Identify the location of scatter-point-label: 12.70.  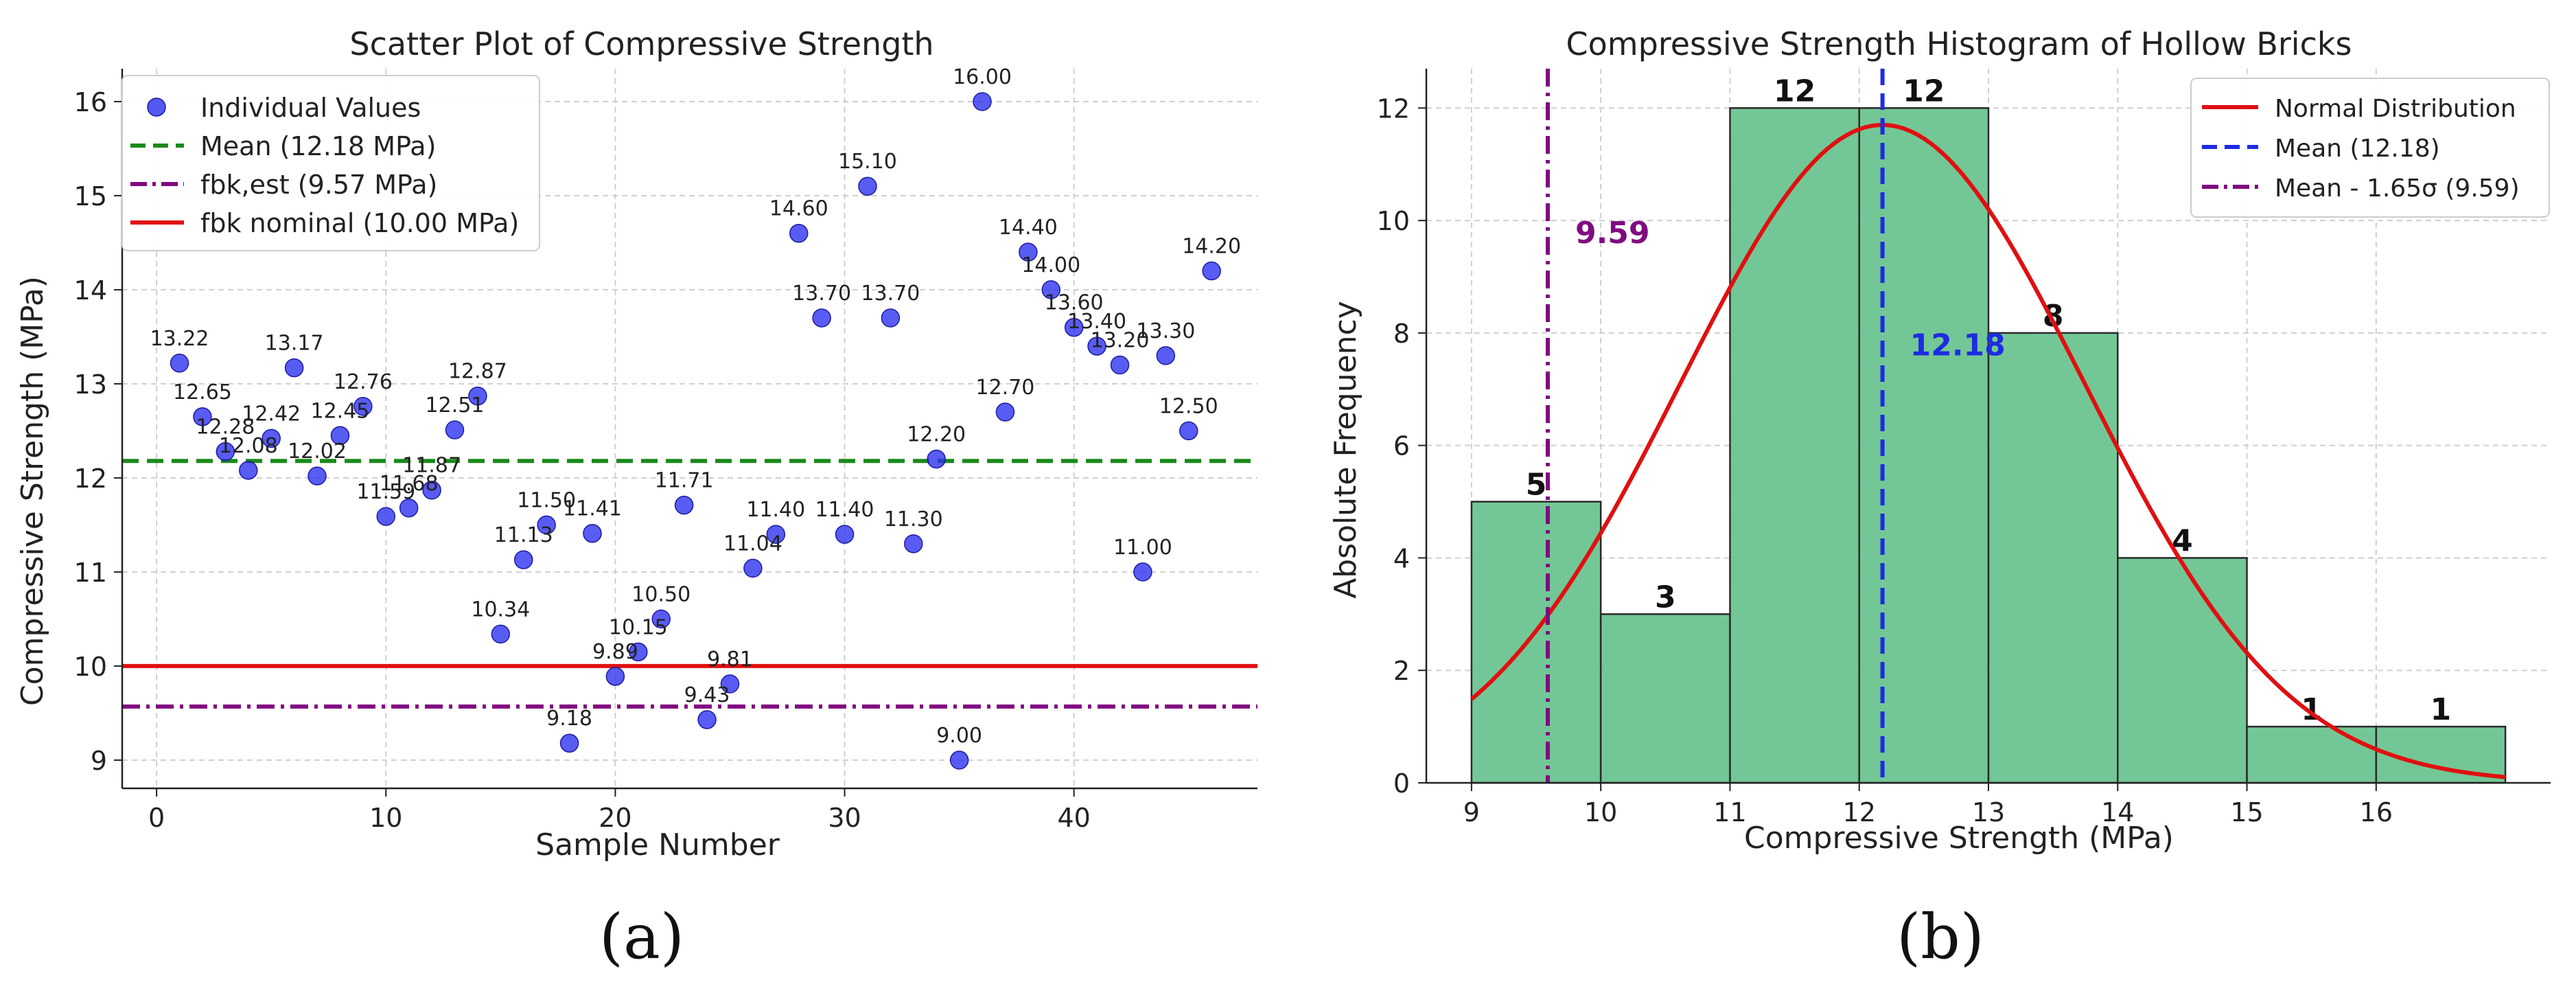
(1004, 388).